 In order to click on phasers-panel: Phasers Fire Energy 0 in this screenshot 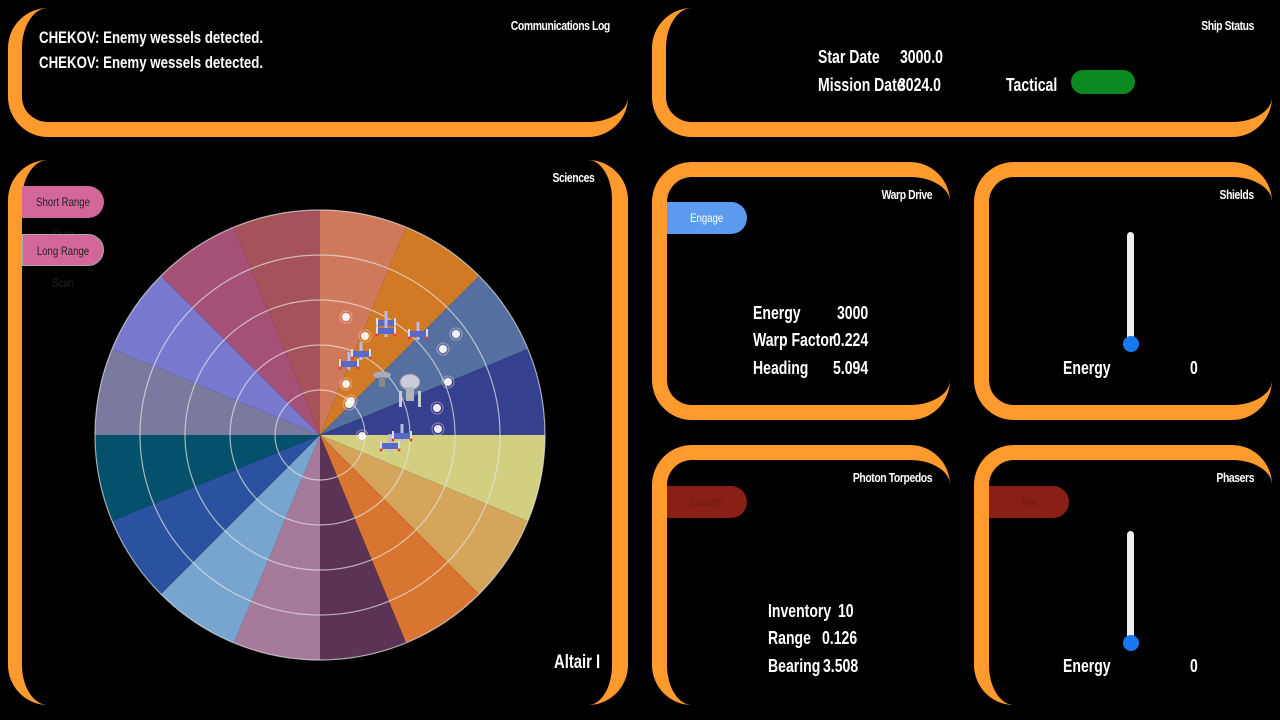, I will do `click(1123, 575)`.